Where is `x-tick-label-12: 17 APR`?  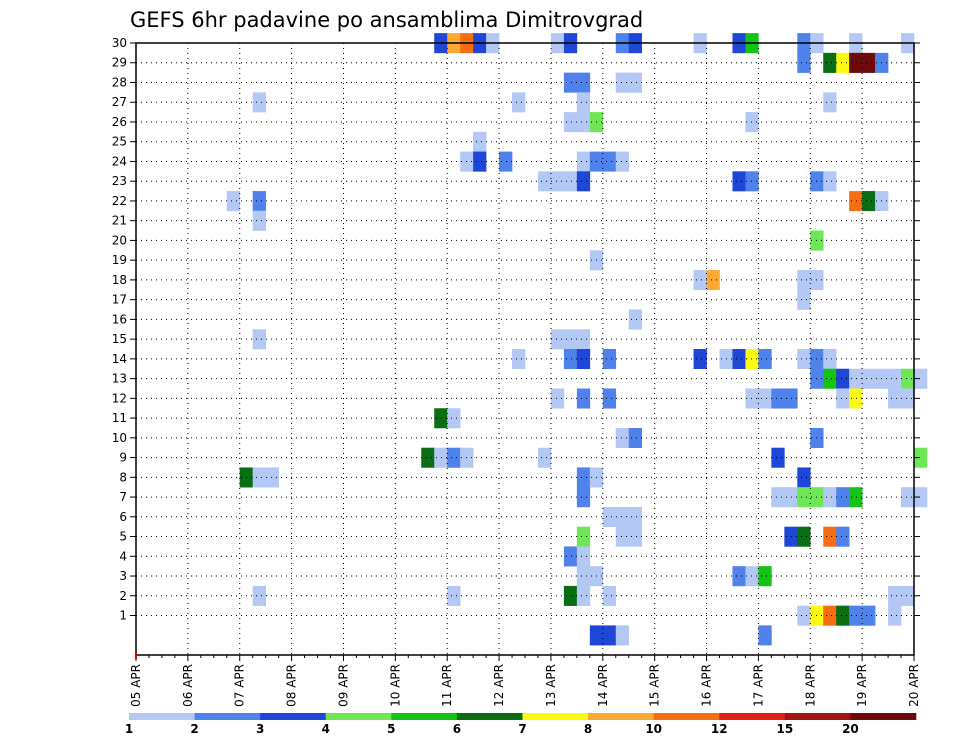
x-tick-label-12: 17 APR is located at coordinates (758, 685).